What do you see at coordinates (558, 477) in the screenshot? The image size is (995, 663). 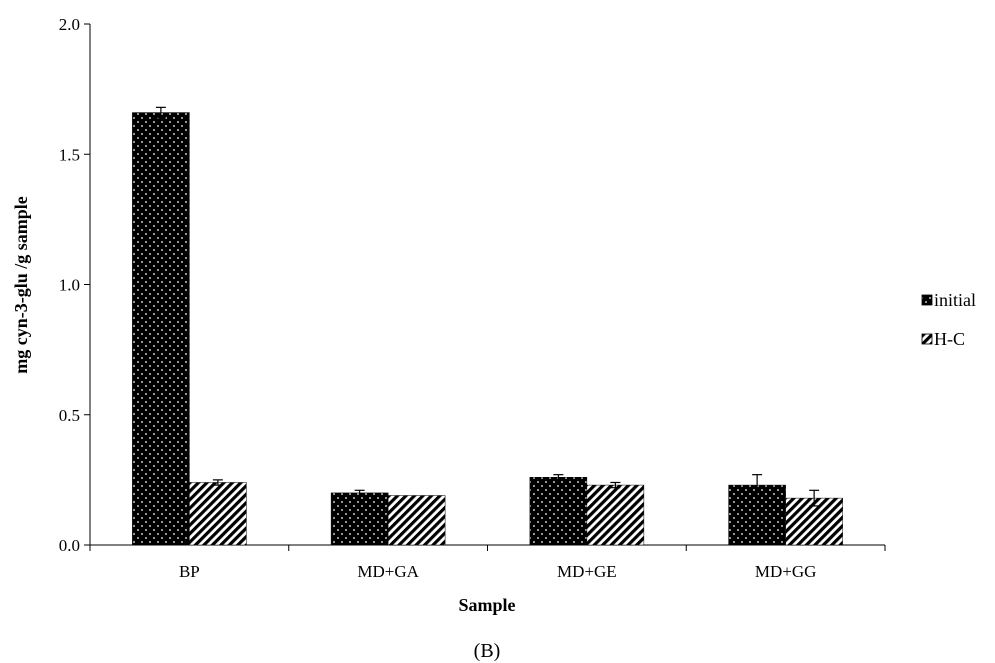 I see `bar-initial-md-ge-error-bar` at bounding box center [558, 477].